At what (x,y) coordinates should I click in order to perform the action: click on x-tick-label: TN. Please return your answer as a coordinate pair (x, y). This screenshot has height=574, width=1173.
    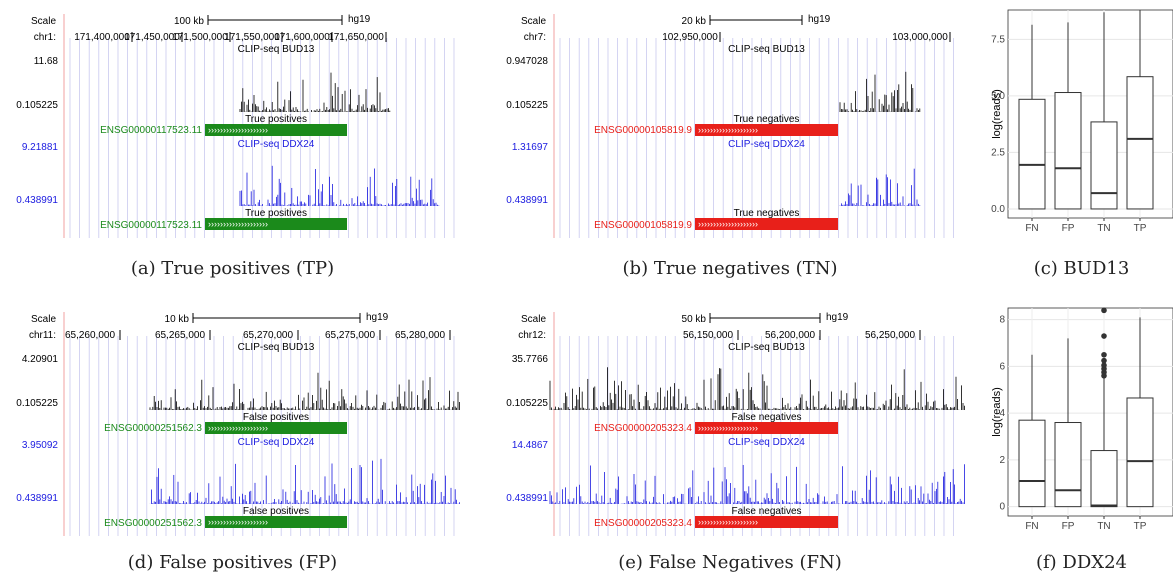
    Looking at the image, I should click on (1103, 526).